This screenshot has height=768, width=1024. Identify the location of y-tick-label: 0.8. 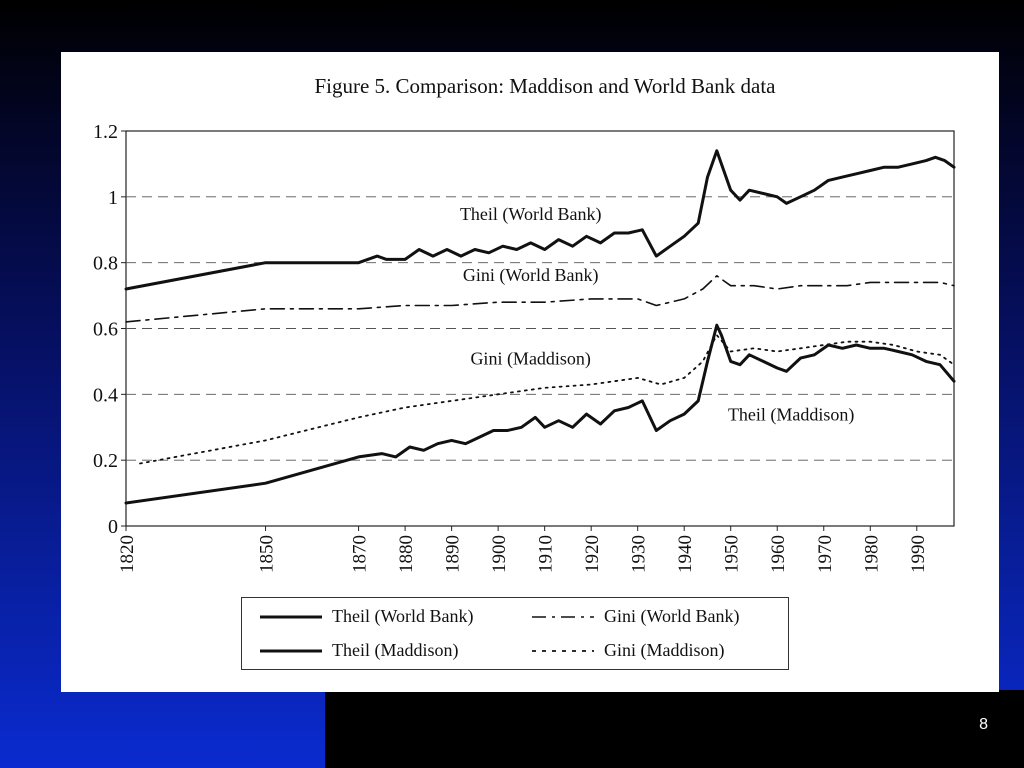
(105, 264).